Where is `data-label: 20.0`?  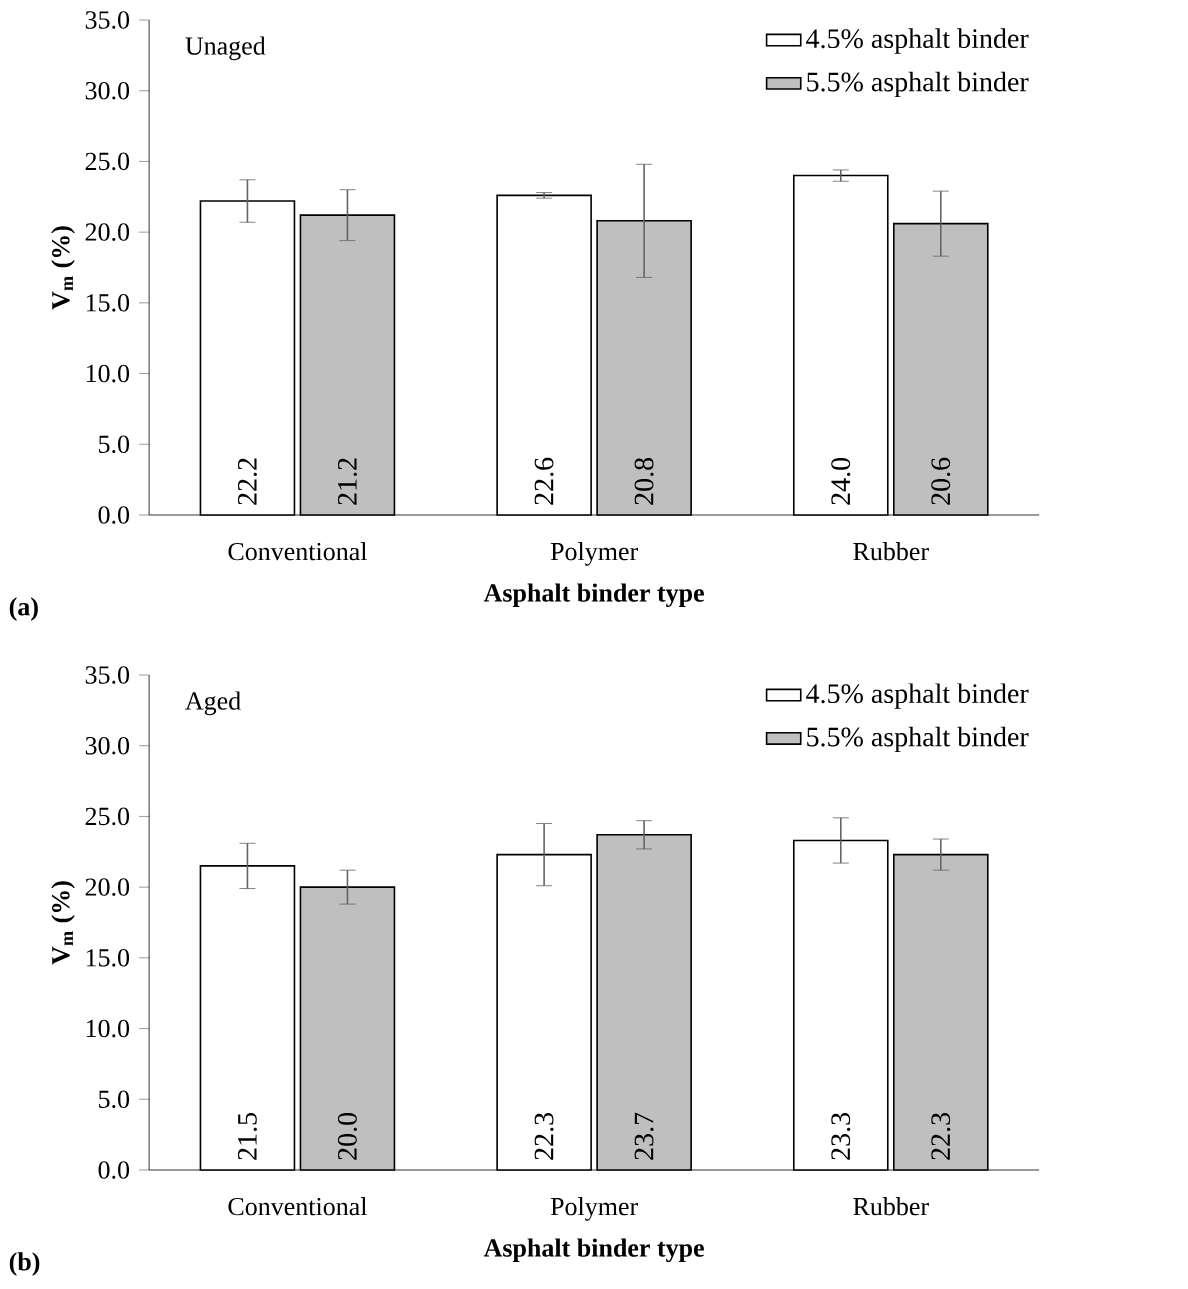
data-label: 20.0 is located at coordinates (347, 1136).